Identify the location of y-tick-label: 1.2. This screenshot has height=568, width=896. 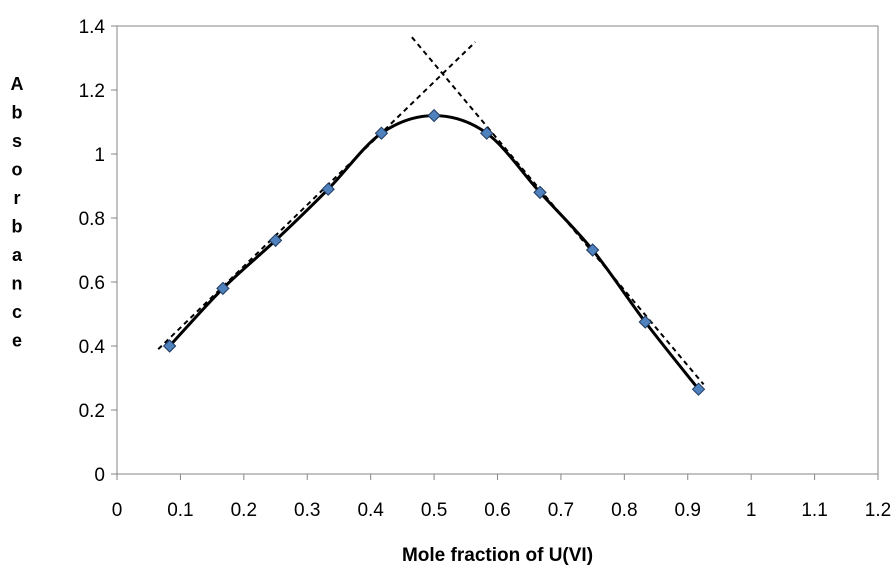
(92, 91).